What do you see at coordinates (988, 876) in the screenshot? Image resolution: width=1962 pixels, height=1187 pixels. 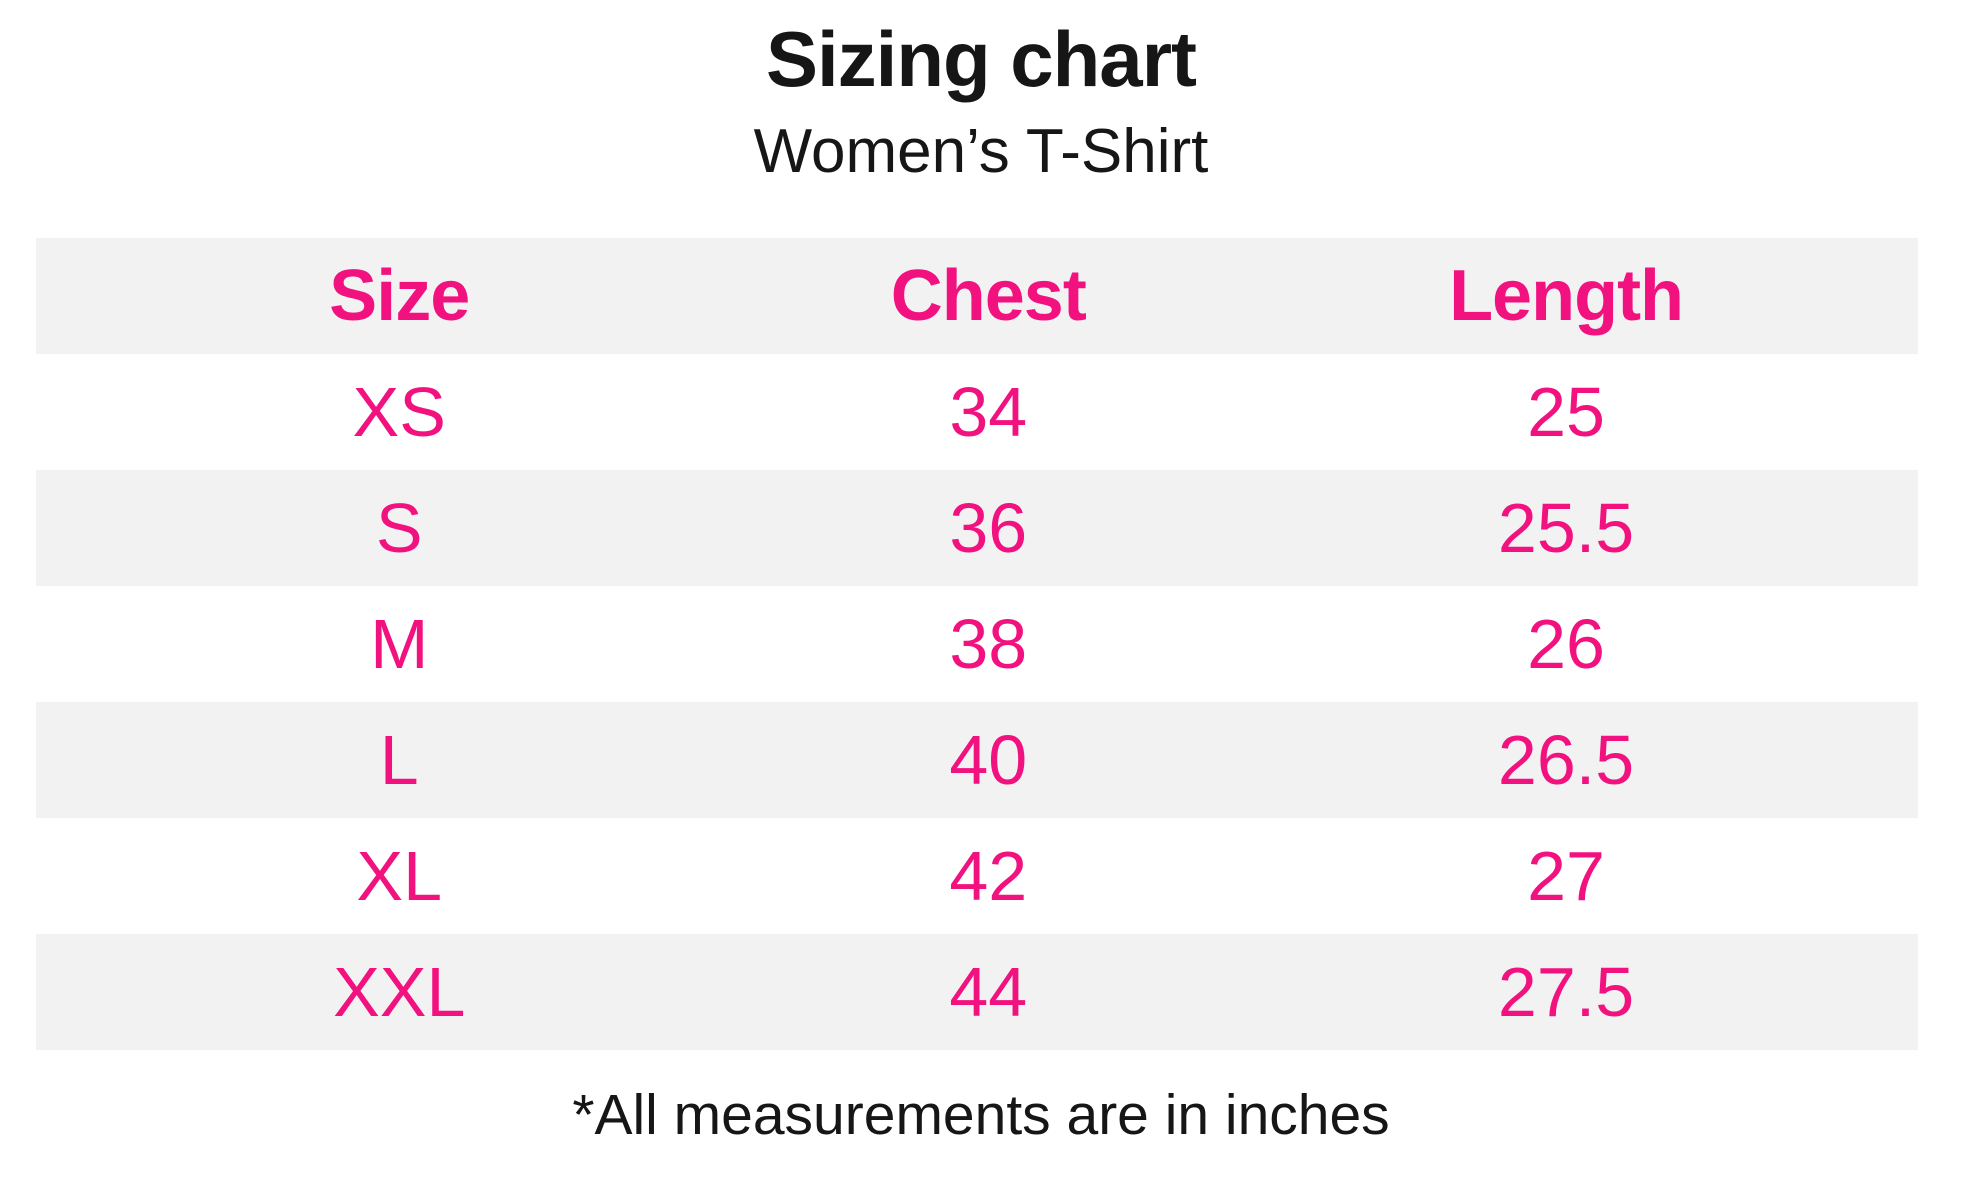 I see `chest-cell: 42` at bounding box center [988, 876].